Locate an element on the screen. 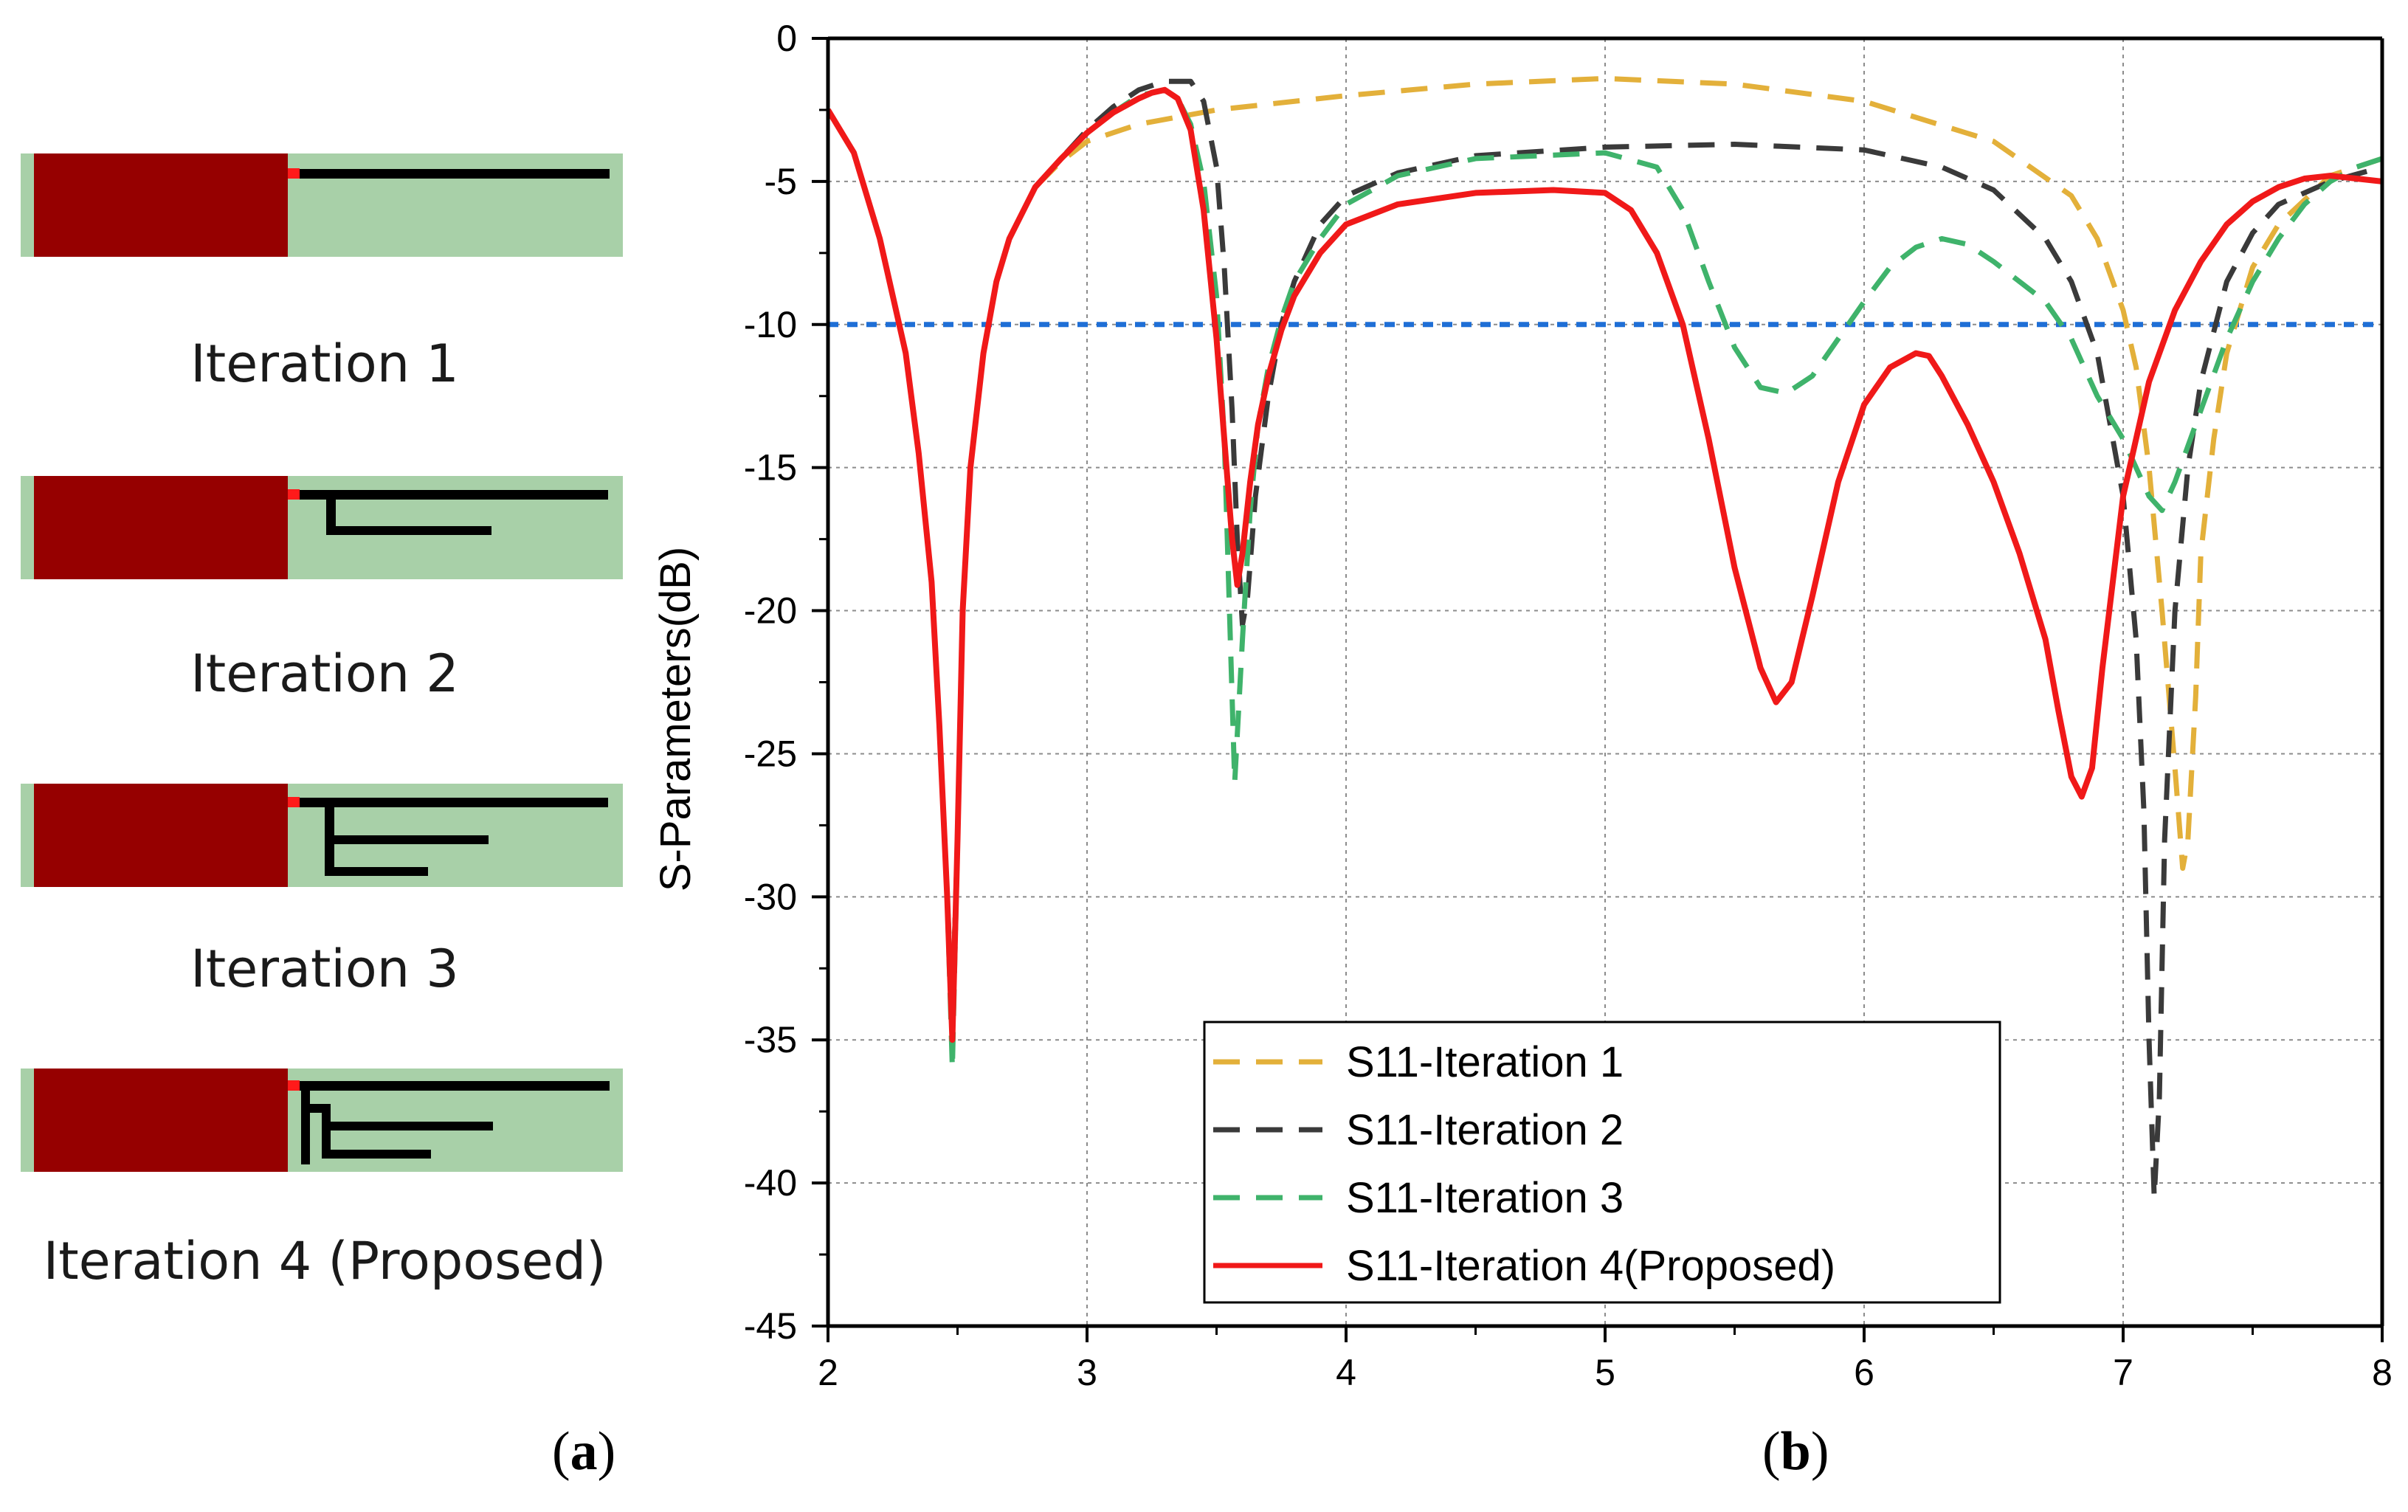 This screenshot has width=2408, height=1512. y-tick-label: -45 is located at coordinates (770, 1326).